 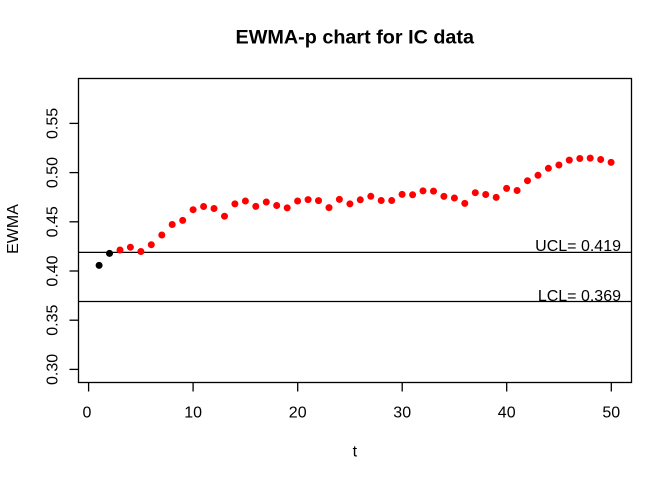 I want to click on svg-text: 20, so click(x=298, y=413).